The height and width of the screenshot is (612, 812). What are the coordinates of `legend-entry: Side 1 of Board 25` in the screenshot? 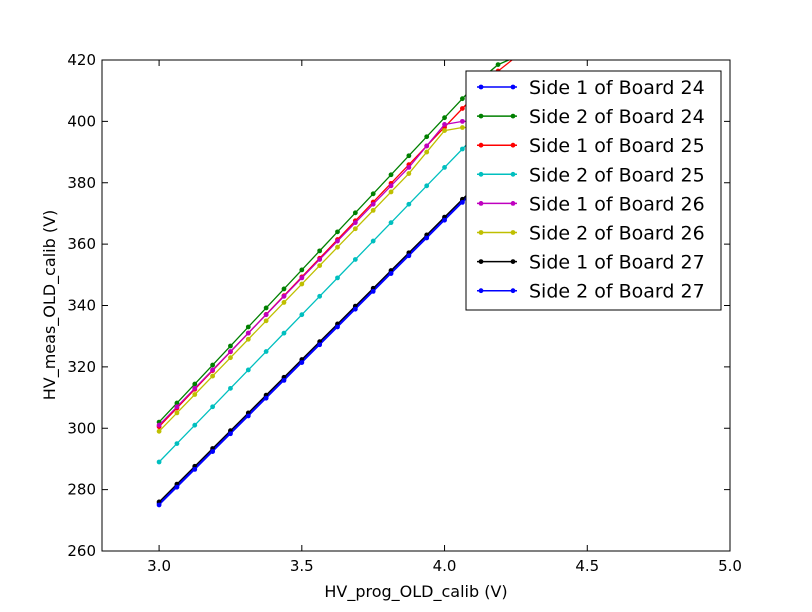 It's located at (591, 146).